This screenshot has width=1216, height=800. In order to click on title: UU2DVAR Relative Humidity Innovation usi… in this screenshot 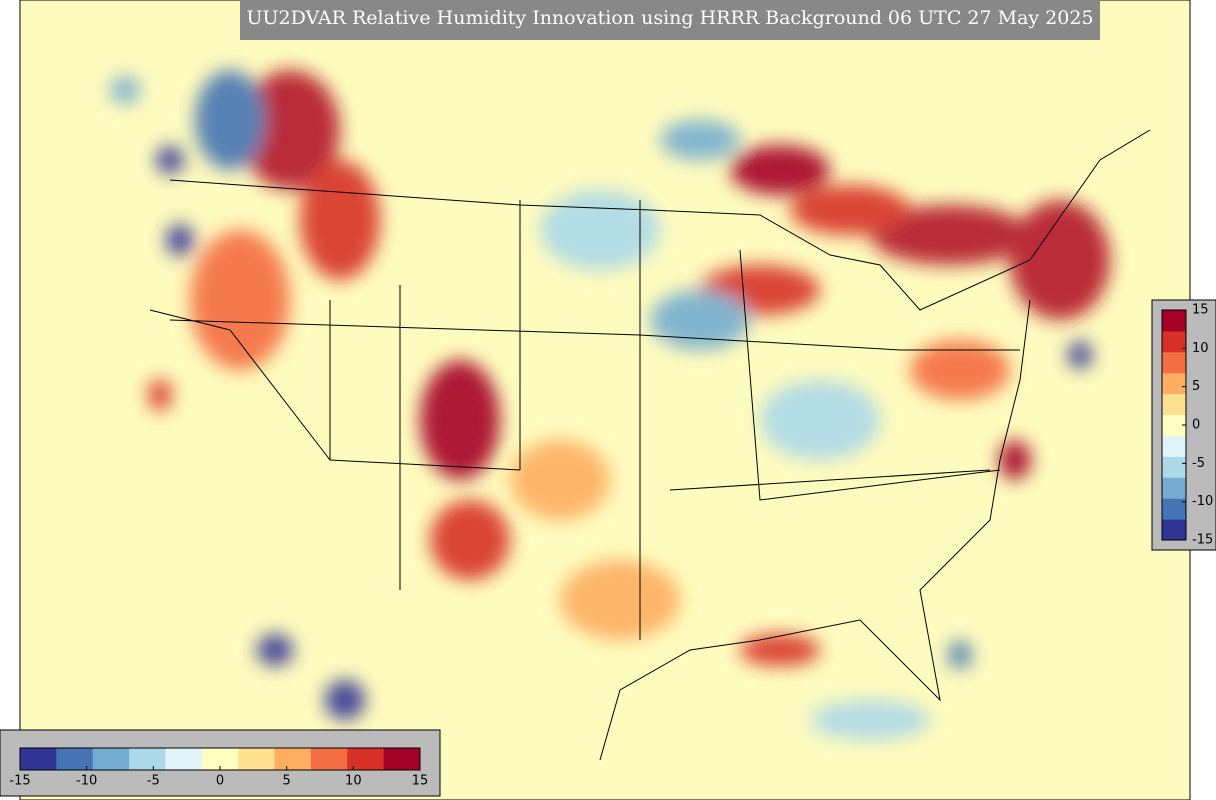, I will do `click(669, 18)`.